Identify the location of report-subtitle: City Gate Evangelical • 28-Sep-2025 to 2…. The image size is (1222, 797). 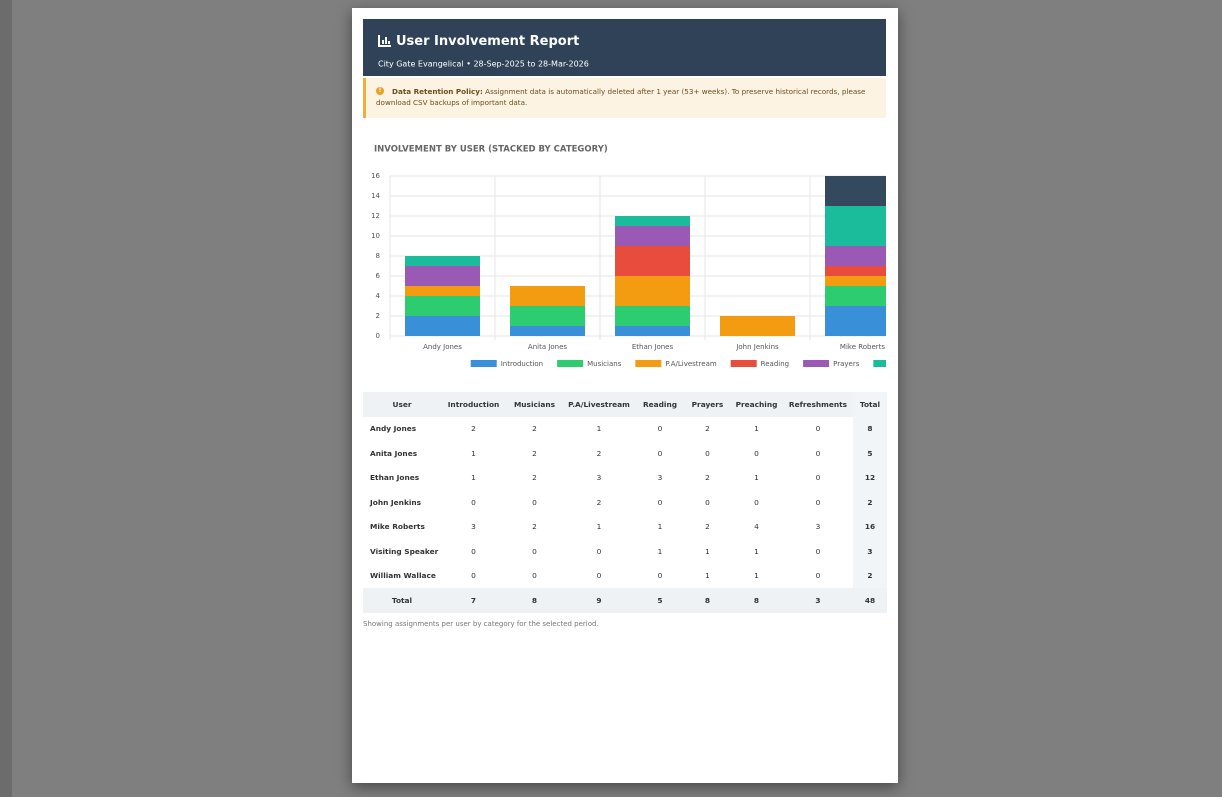
(483, 64).